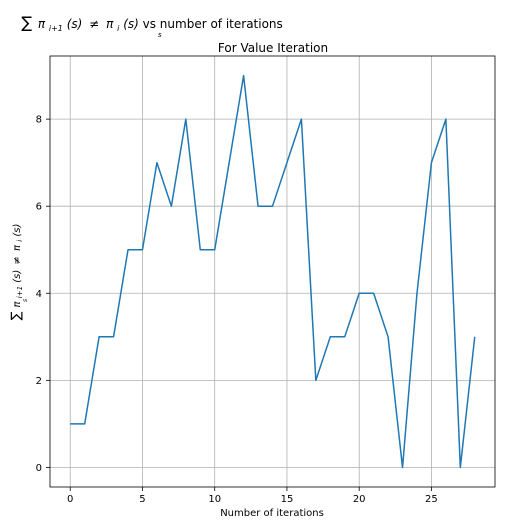 The height and width of the screenshot is (525, 505). Describe the element at coordinates (287, 499) in the screenshot. I see `x-tick-label: 15` at that location.